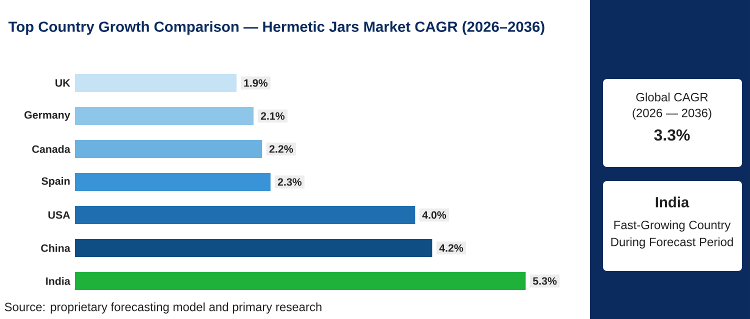 The width and height of the screenshot is (750, 319). I want to click on y-tick-label: Spain, so click(56, 182).